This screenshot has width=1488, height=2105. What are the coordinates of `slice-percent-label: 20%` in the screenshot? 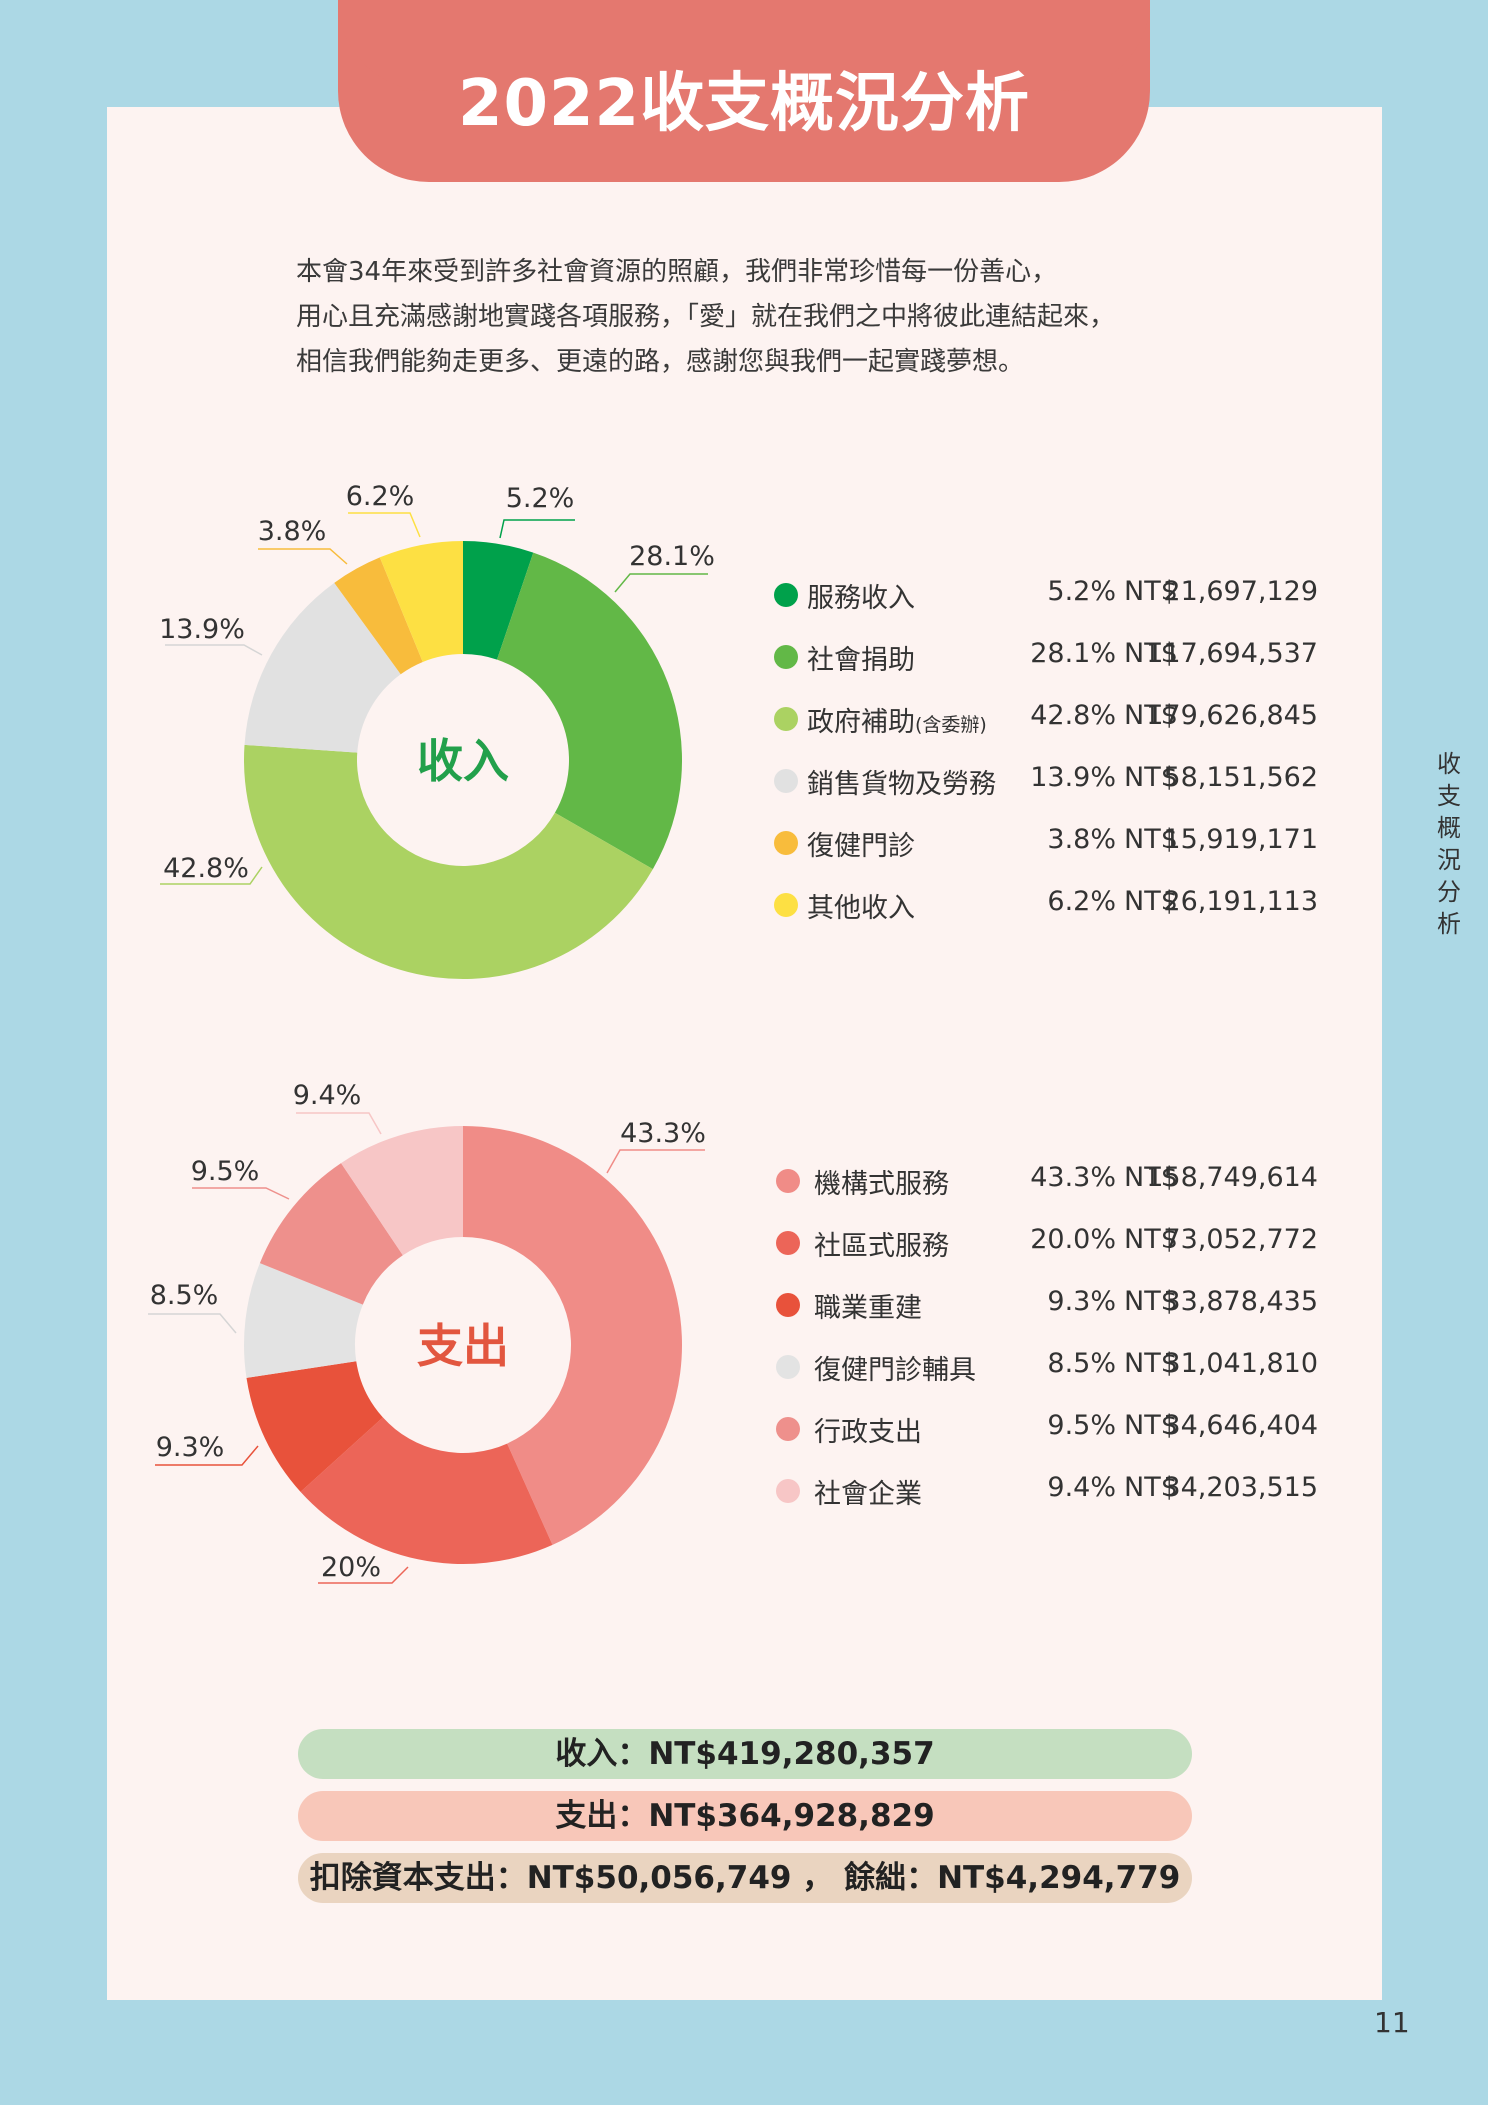 It's located at (351, 1567).